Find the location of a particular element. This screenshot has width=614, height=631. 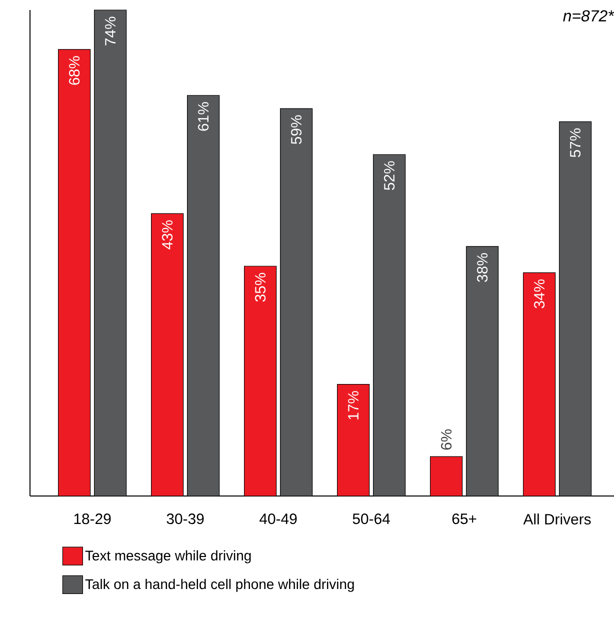

x-tick-label: 65+ is located at coordinates (464, 519).